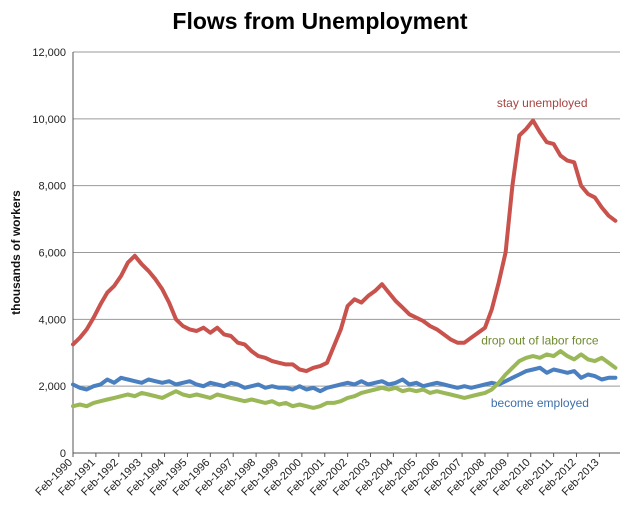 Image resolution: width=640 pixels, height=522 pixels. Describe the element at coordinates (52, 254) in the screenshot. I see `y-tick-label: 6,000` at that location.